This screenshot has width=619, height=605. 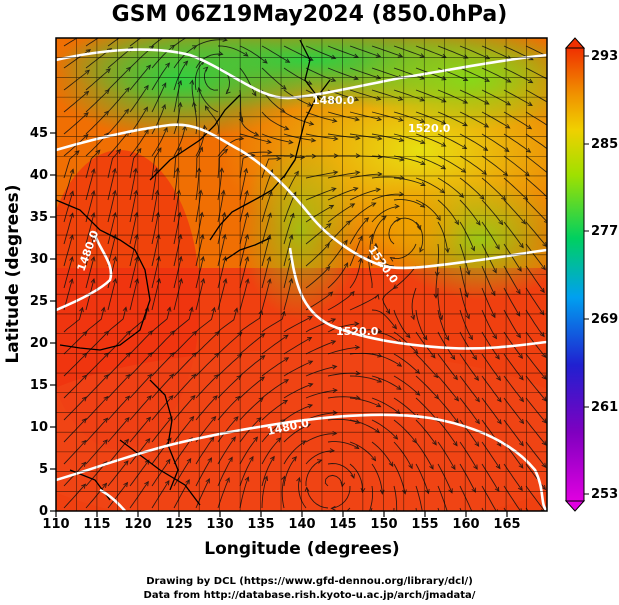 What do you see at coordinates (575, 43) in the screenshot?
I see `colorbar-top-arrow` at bounding box center [575, 43].